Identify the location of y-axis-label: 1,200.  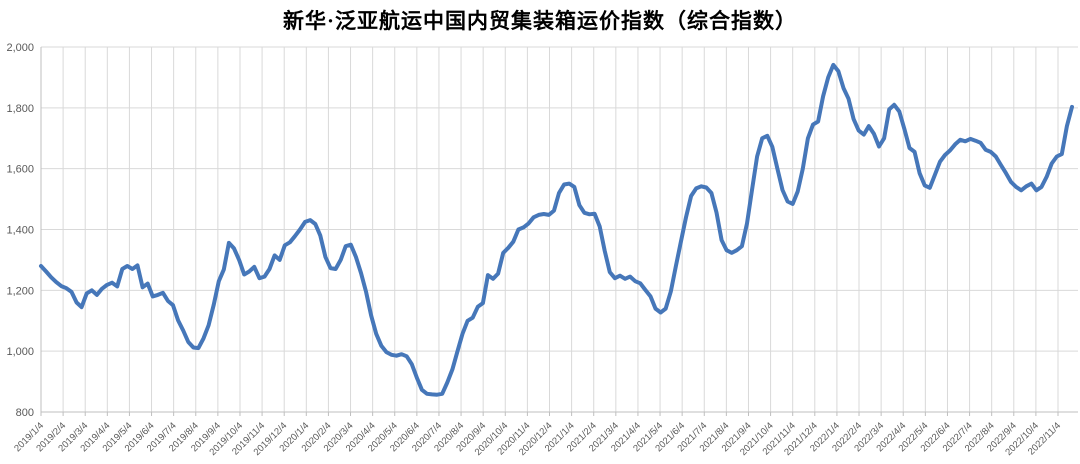
(20, 291).